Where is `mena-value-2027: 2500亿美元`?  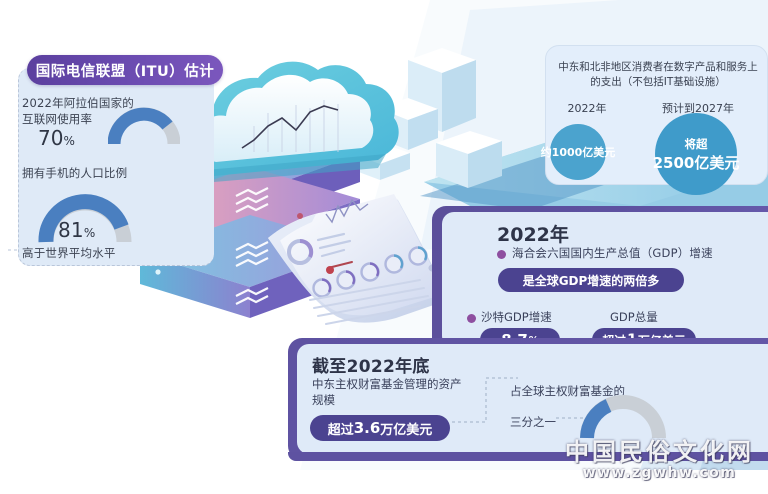
mena-value-2027: 2500亿美元 is located at coordinates (696, 162).